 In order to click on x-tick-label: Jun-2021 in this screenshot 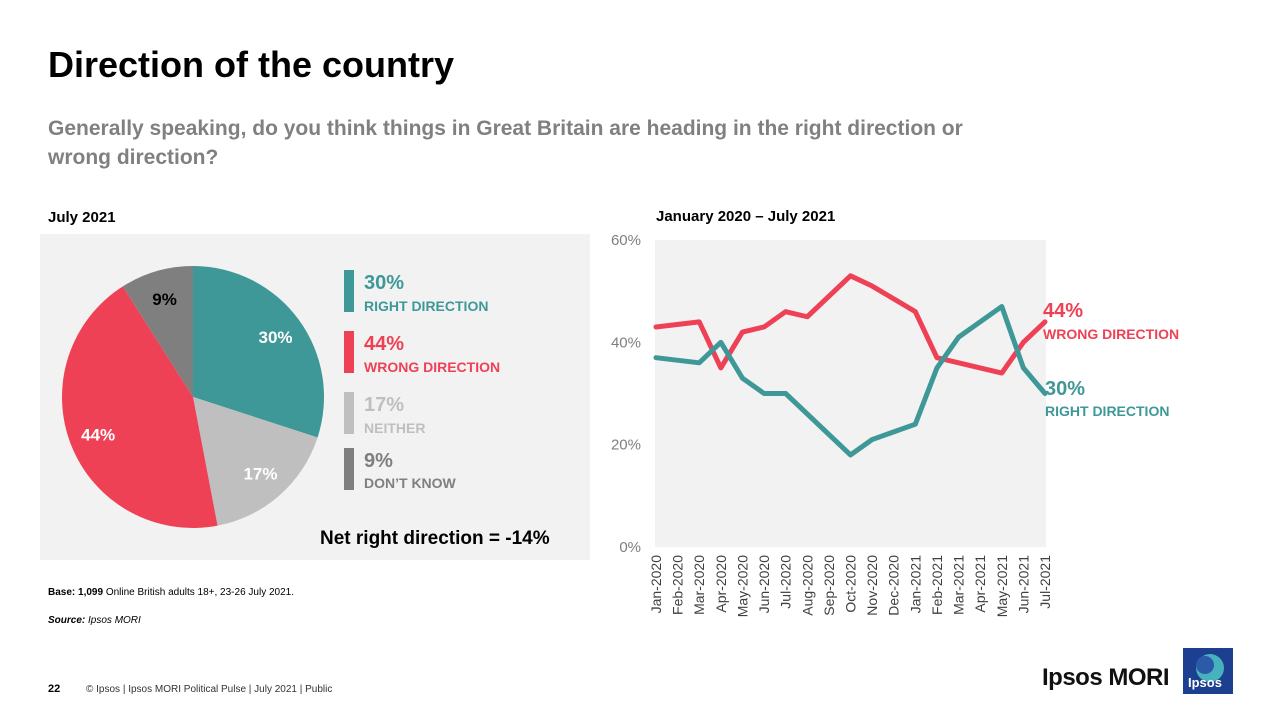, I will do `click(1023, 584)`.